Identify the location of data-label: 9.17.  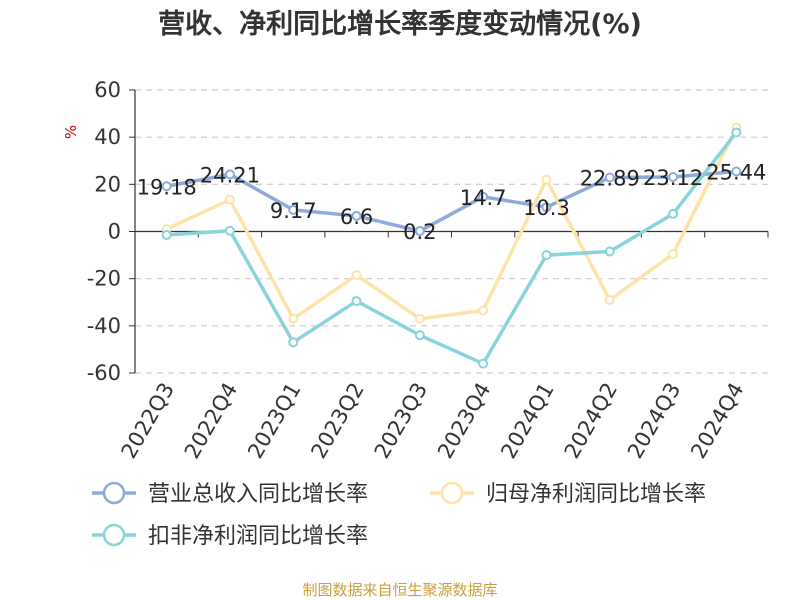
(293, 211).